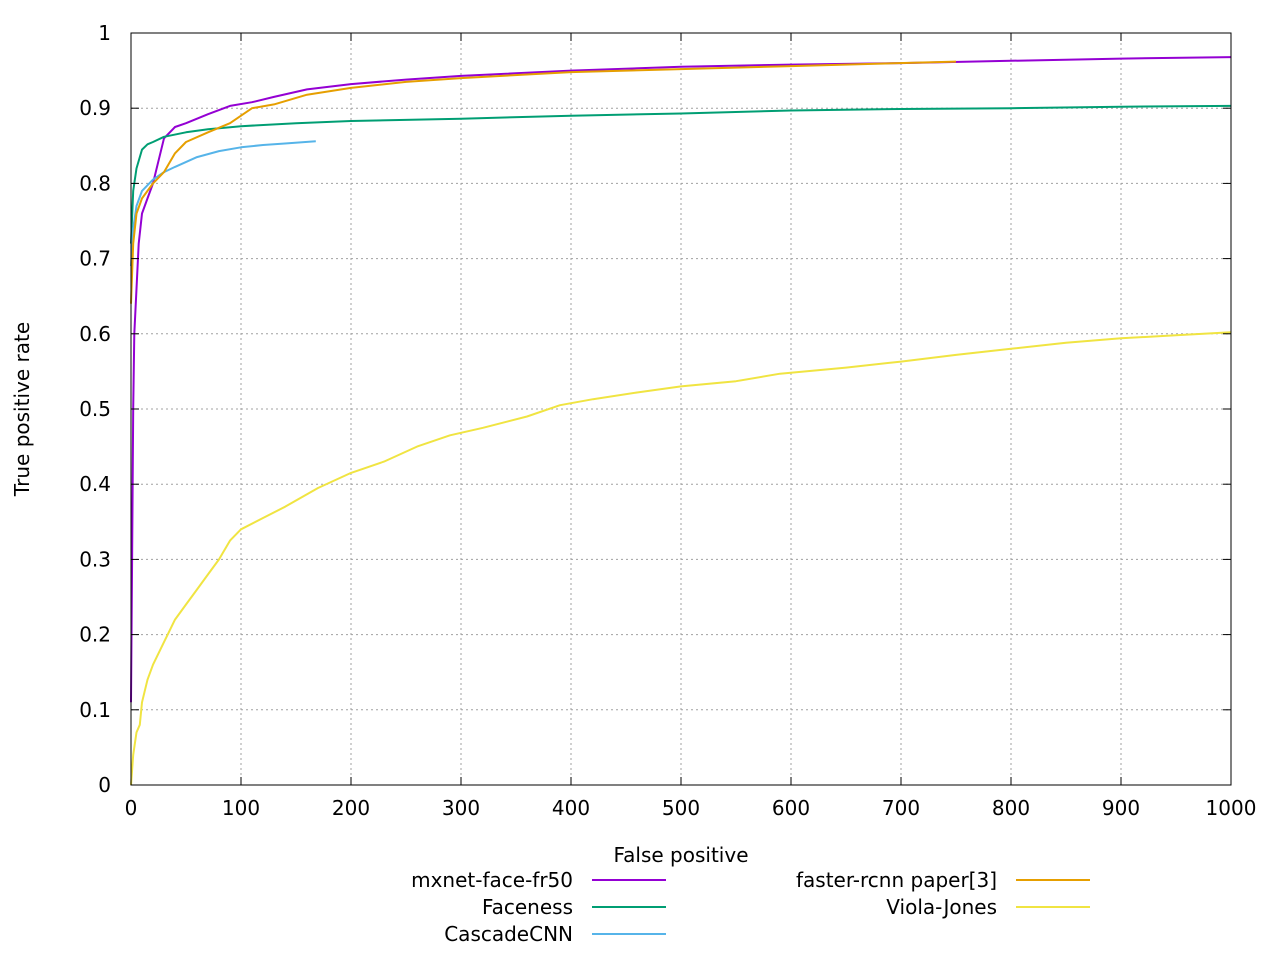  What do you see at coordinates (941, 907) in the screenshot?
I see `legend-label: Viola-Jones` at bounding box center [941, 907].